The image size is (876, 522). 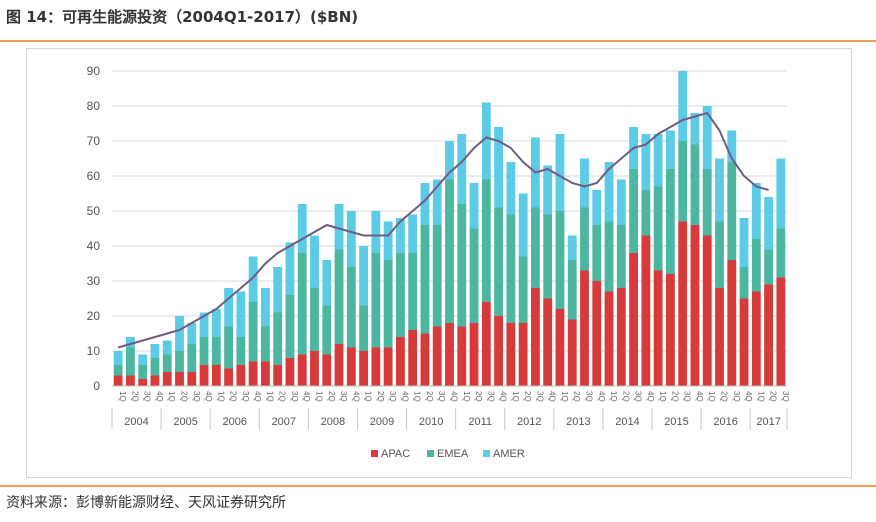 What do you see at coordinates (529, 422) in the screenshot?
I see `x-year-label: 2012` at bounding box center [529, 422].